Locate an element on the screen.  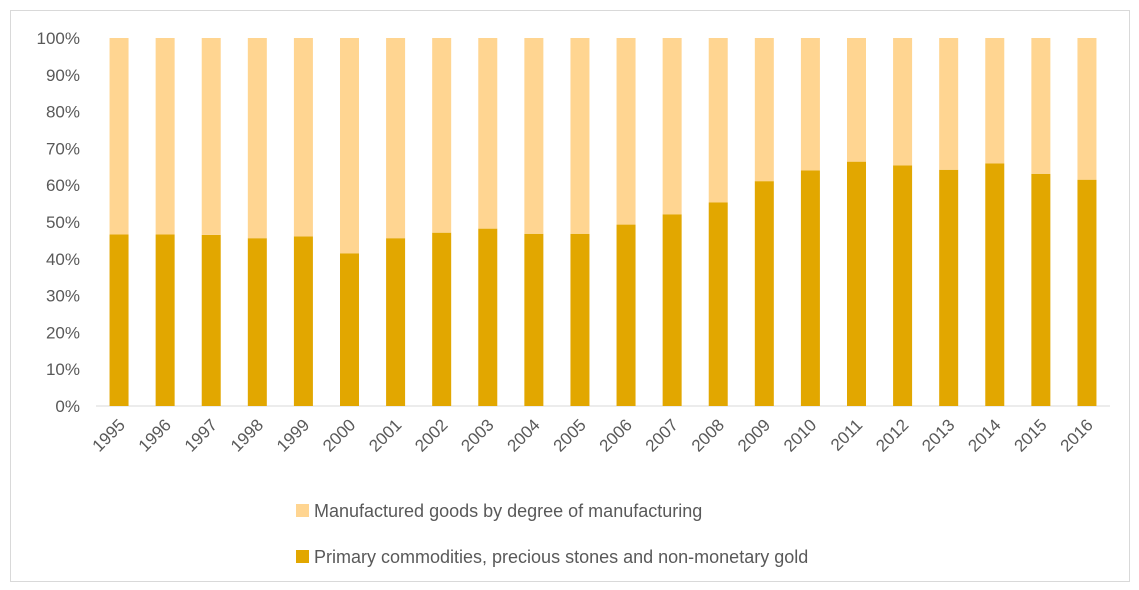
x-tick-label: 2015 is located at coordinates (1031, 435).